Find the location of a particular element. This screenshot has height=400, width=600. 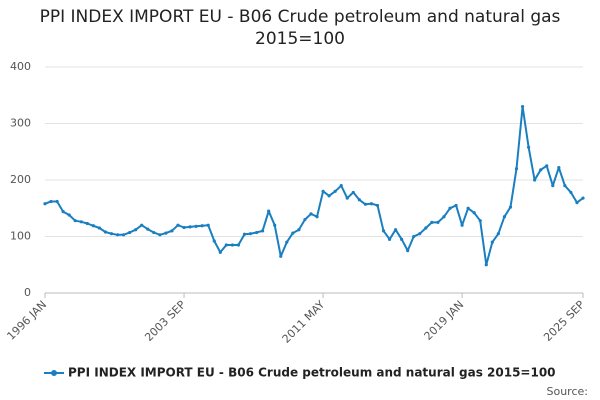

y-tick-label: 300 is located at coordinates (20, 123).